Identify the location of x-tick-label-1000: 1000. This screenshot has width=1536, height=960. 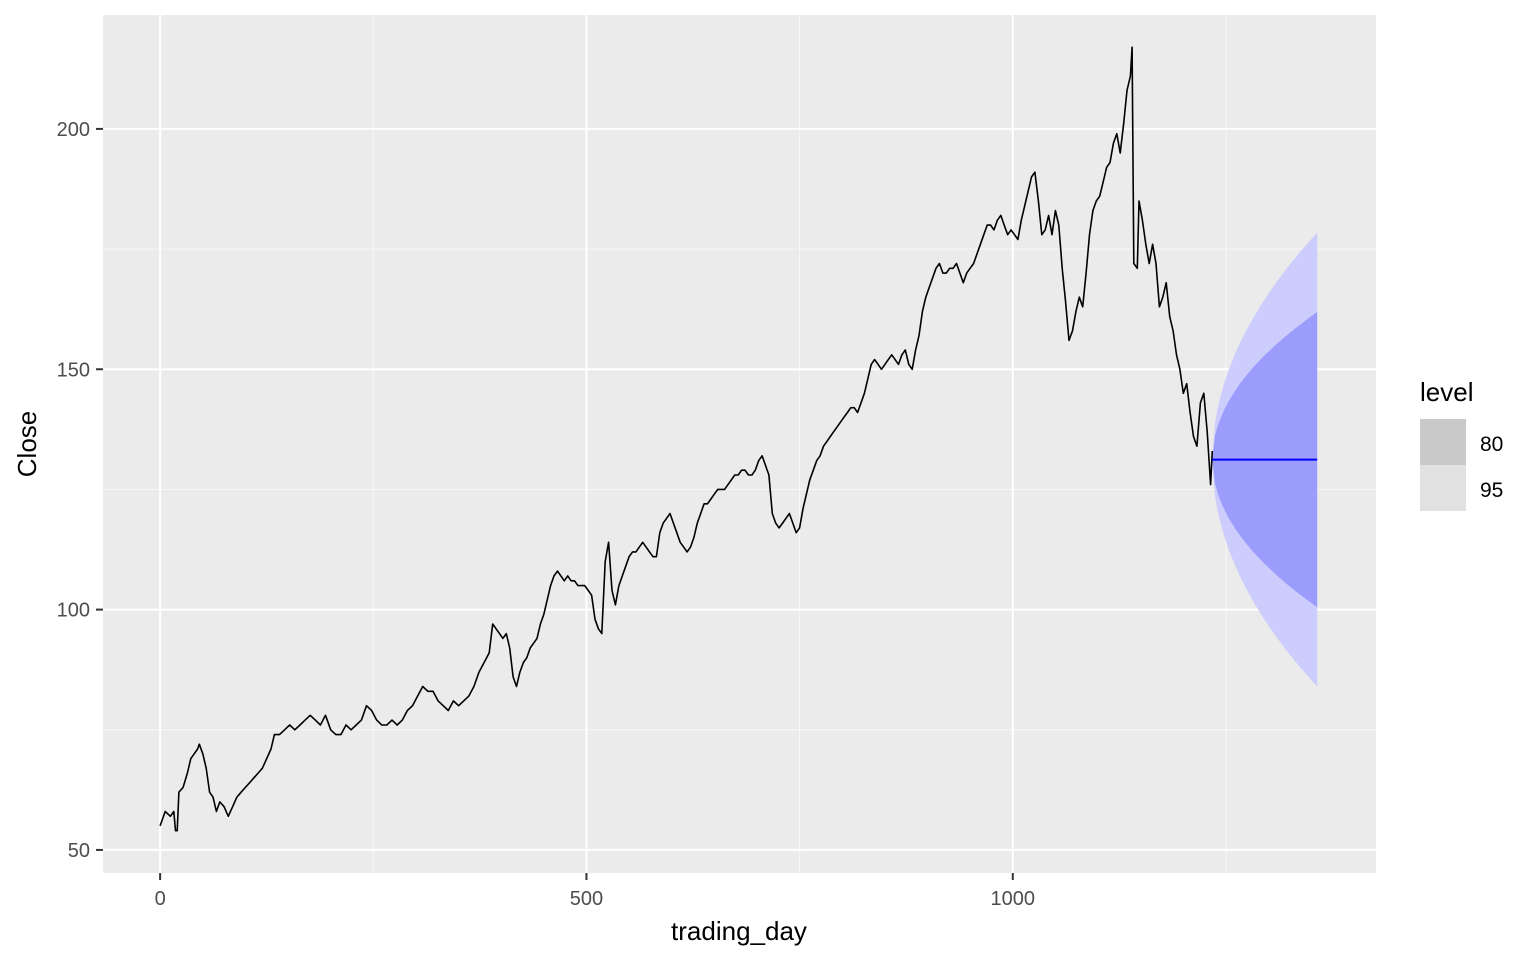
(1013, 899).